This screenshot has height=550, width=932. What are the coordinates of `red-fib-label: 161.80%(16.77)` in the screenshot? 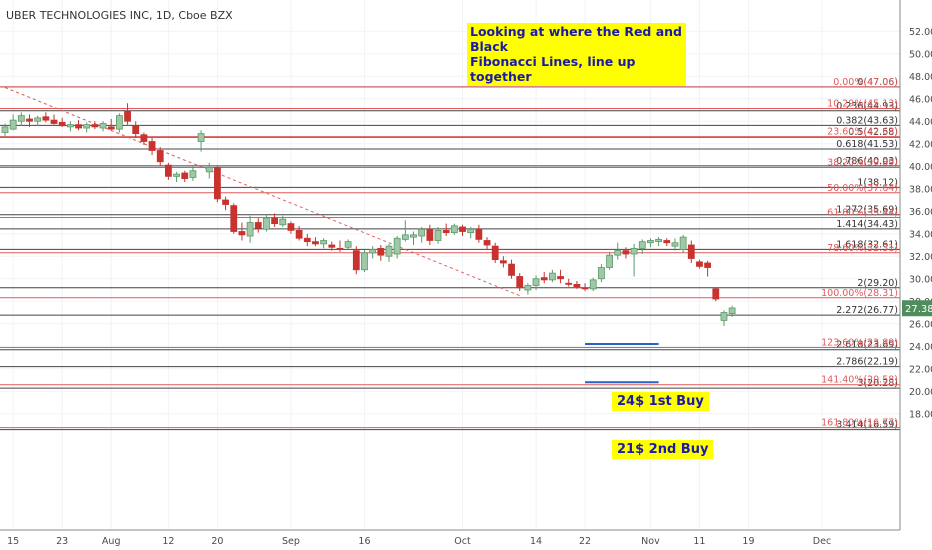 It's located at (859, 423).